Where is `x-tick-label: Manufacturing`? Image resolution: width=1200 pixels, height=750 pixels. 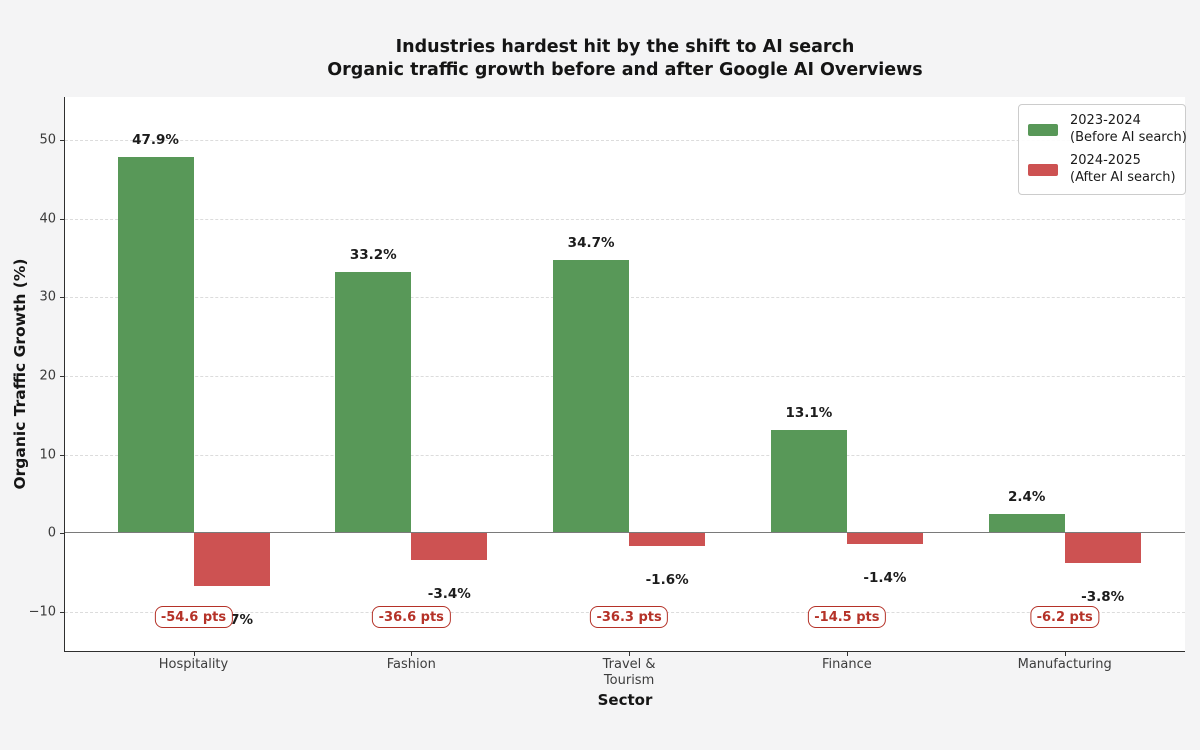
x-tick-label: Manufacturing is located at coordinates (1065, 665).